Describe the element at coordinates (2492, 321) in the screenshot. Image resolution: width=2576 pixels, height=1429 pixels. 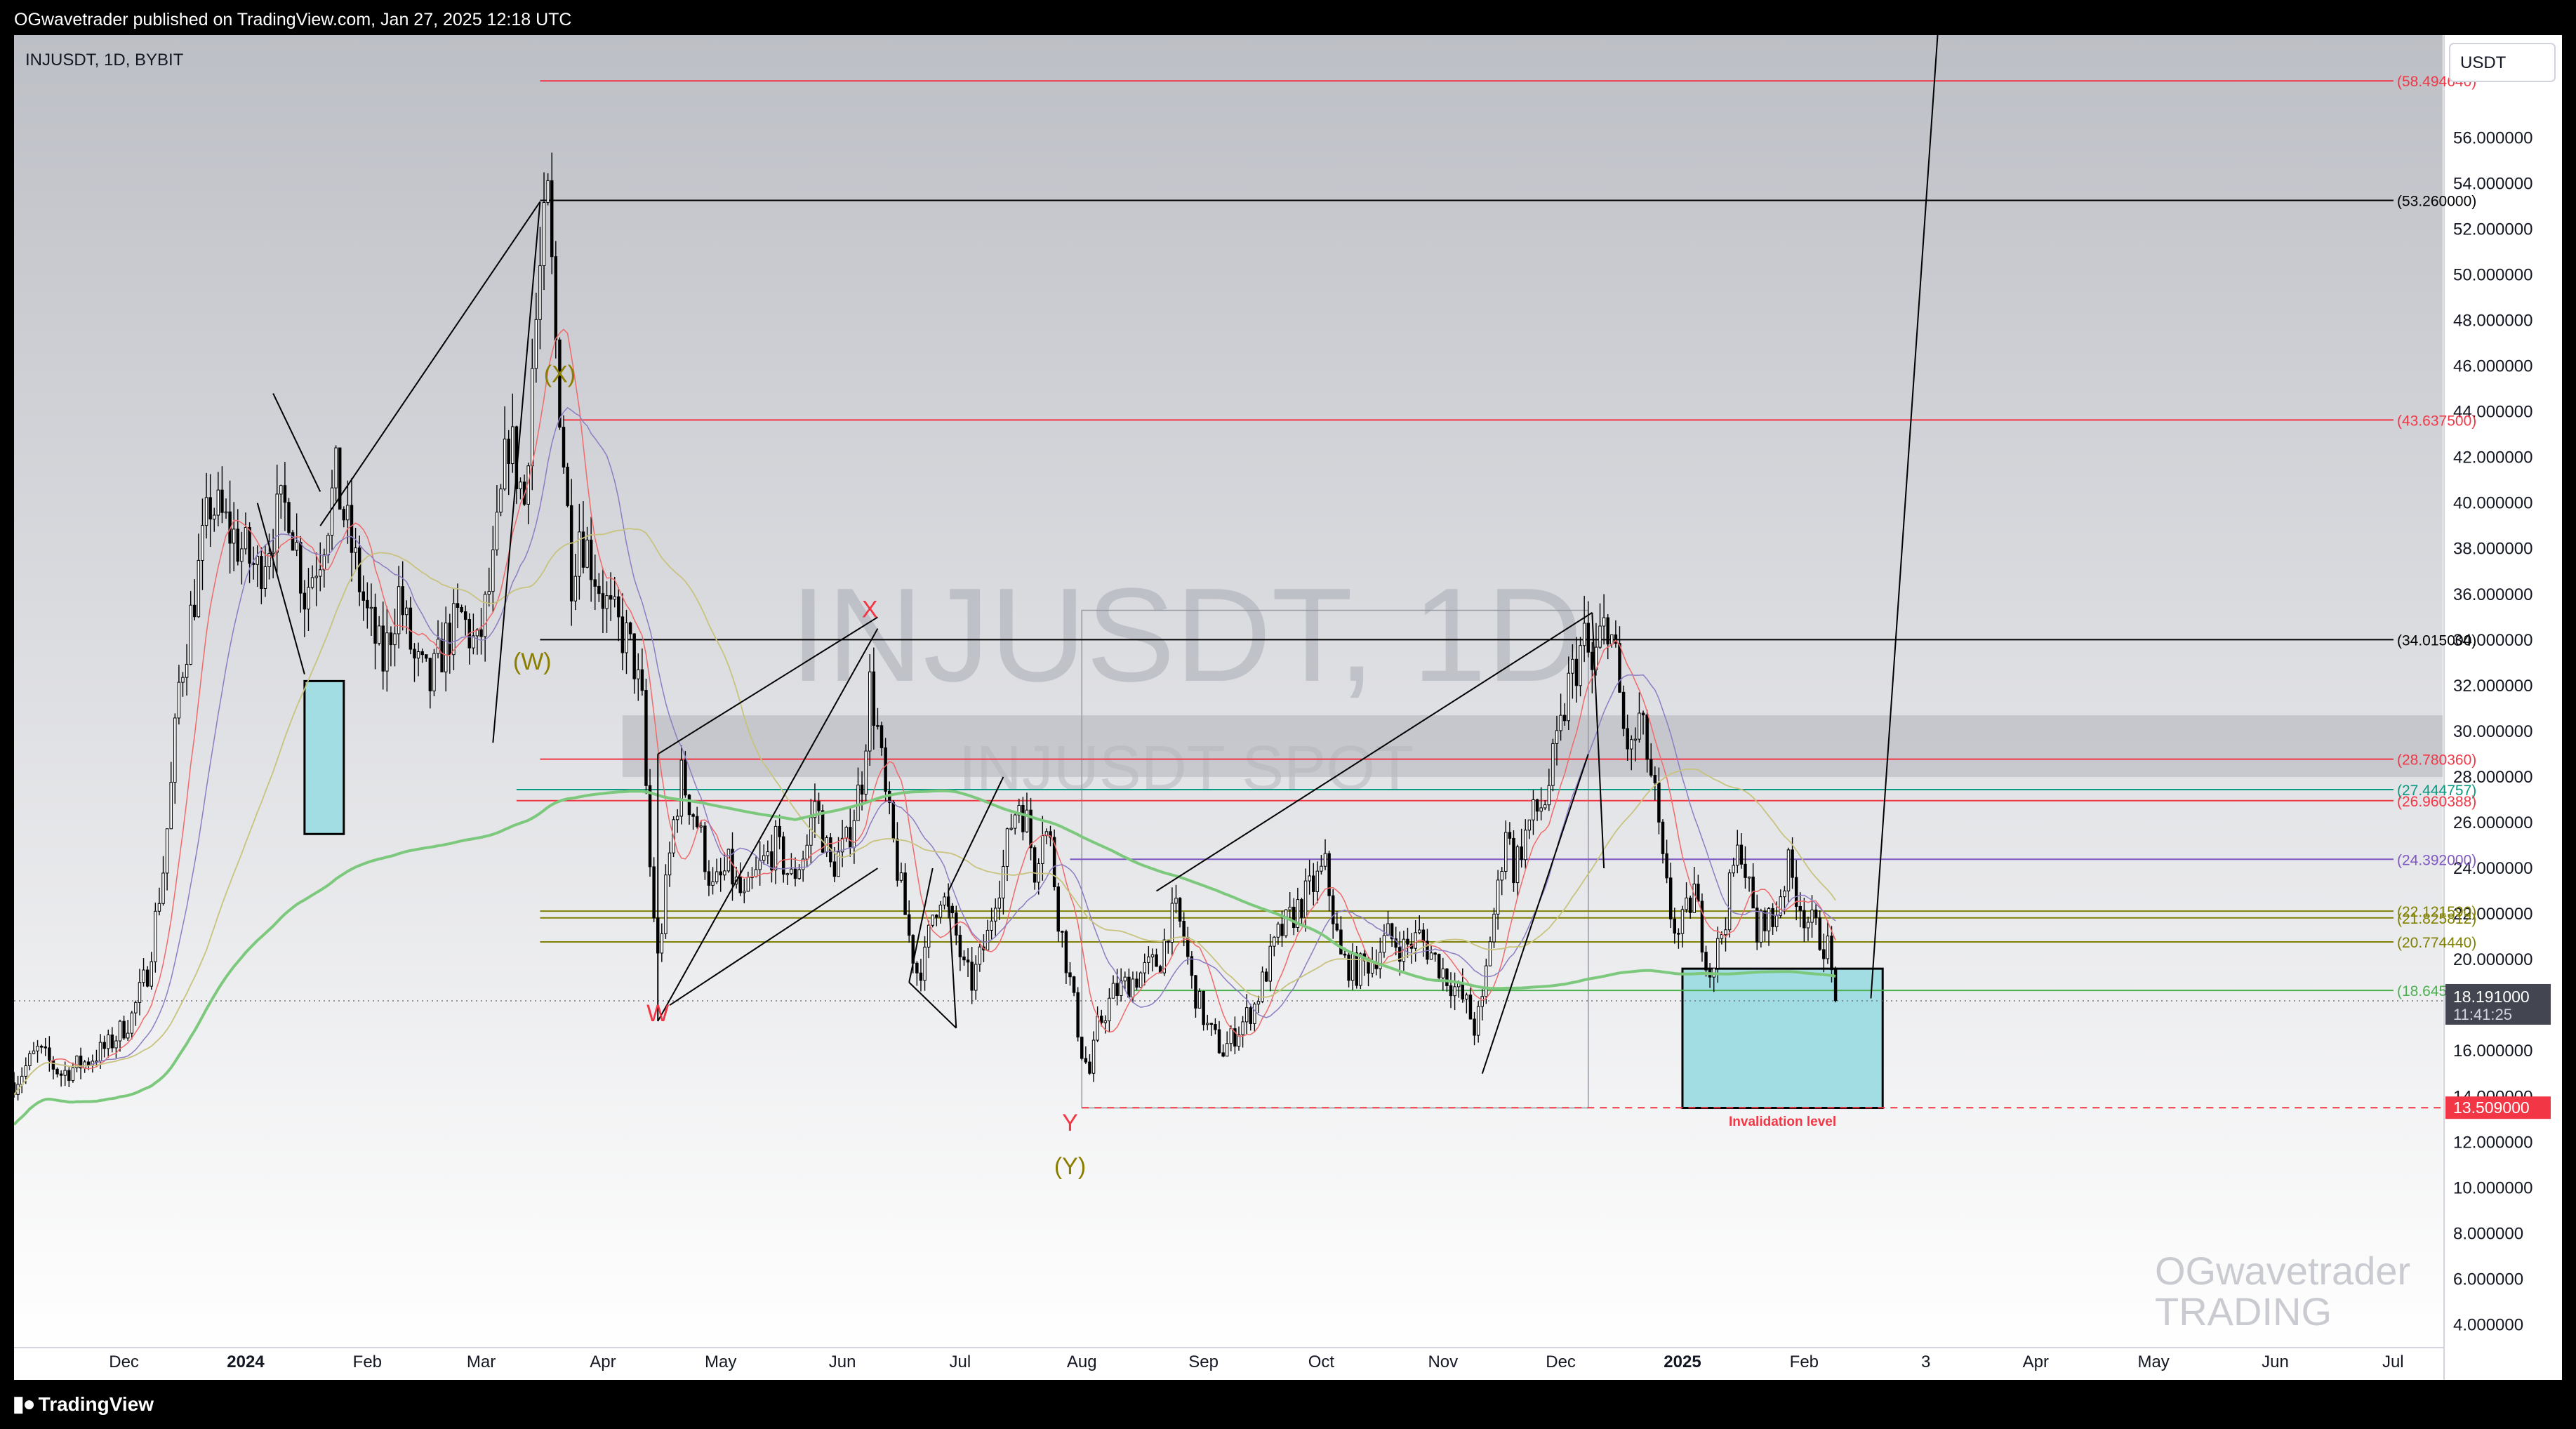
I see `price-tick-label: 48.000000` at that location.